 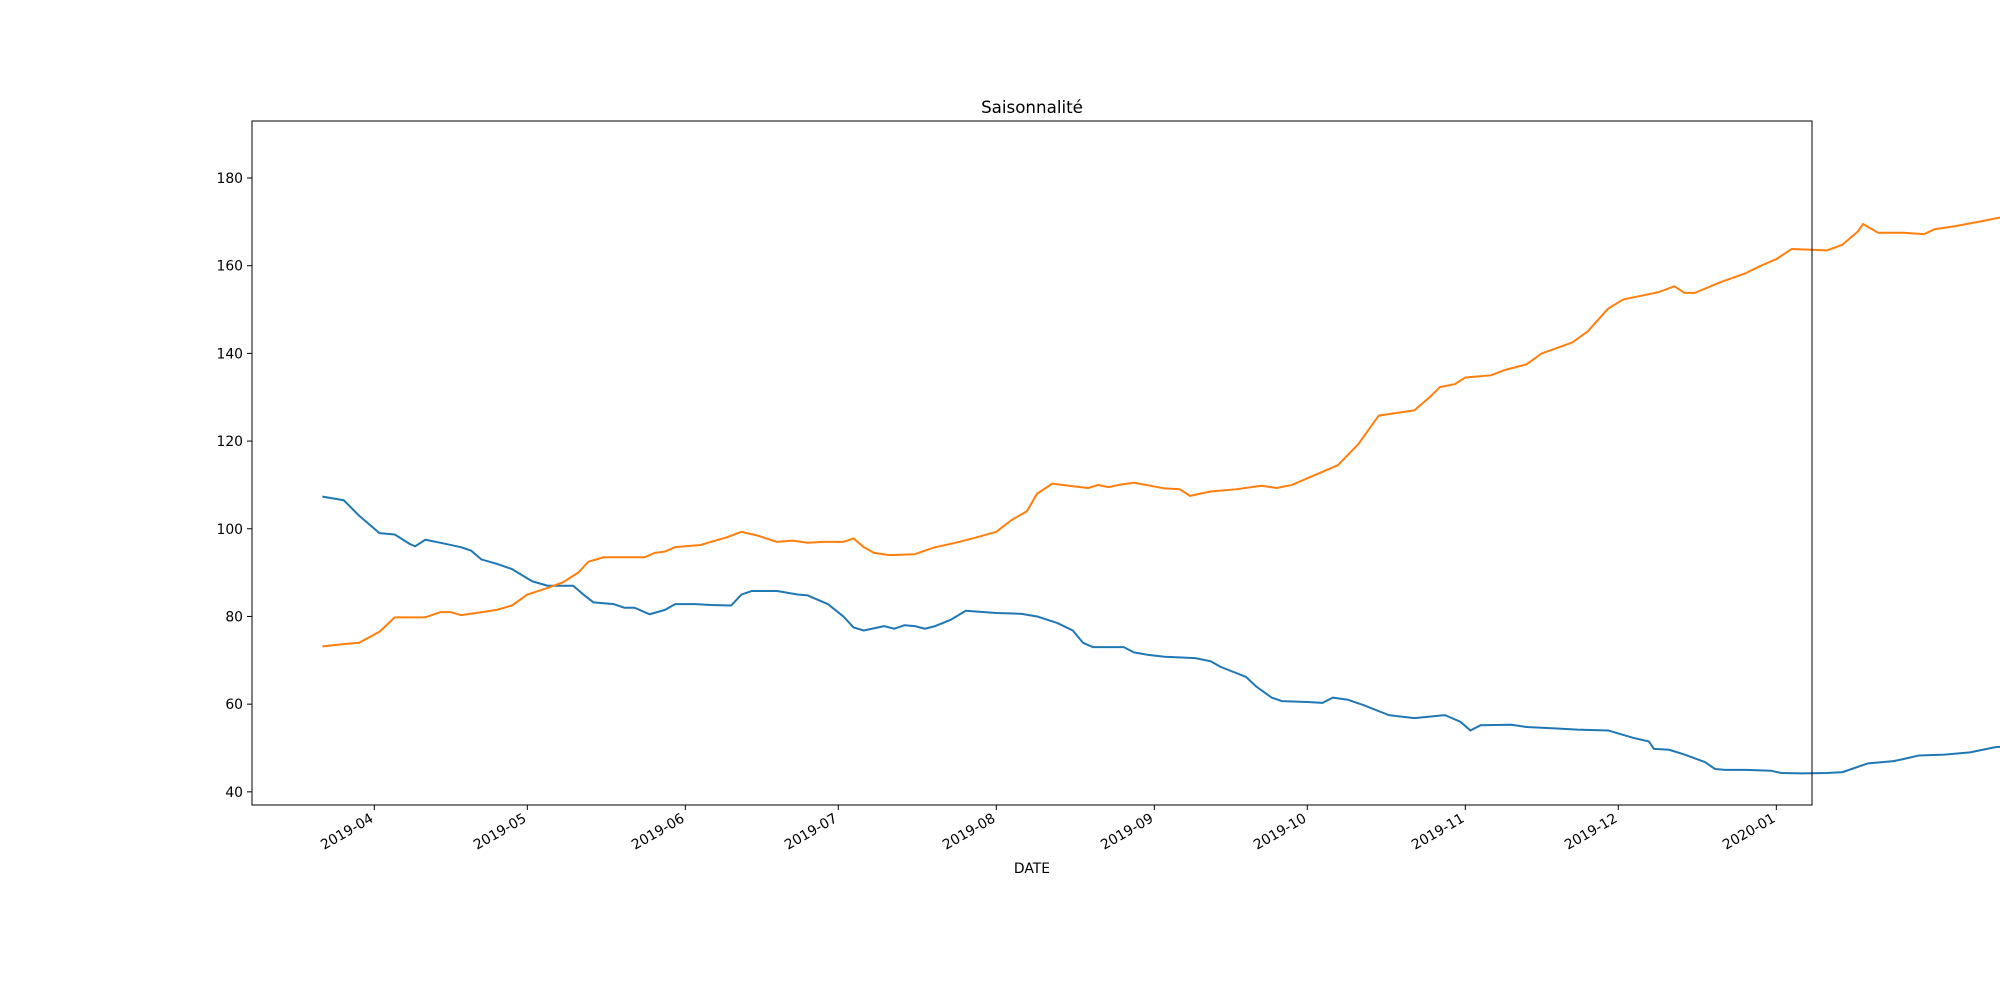 I want to click on y-tick-label: 140, so click(x=229, y=354).